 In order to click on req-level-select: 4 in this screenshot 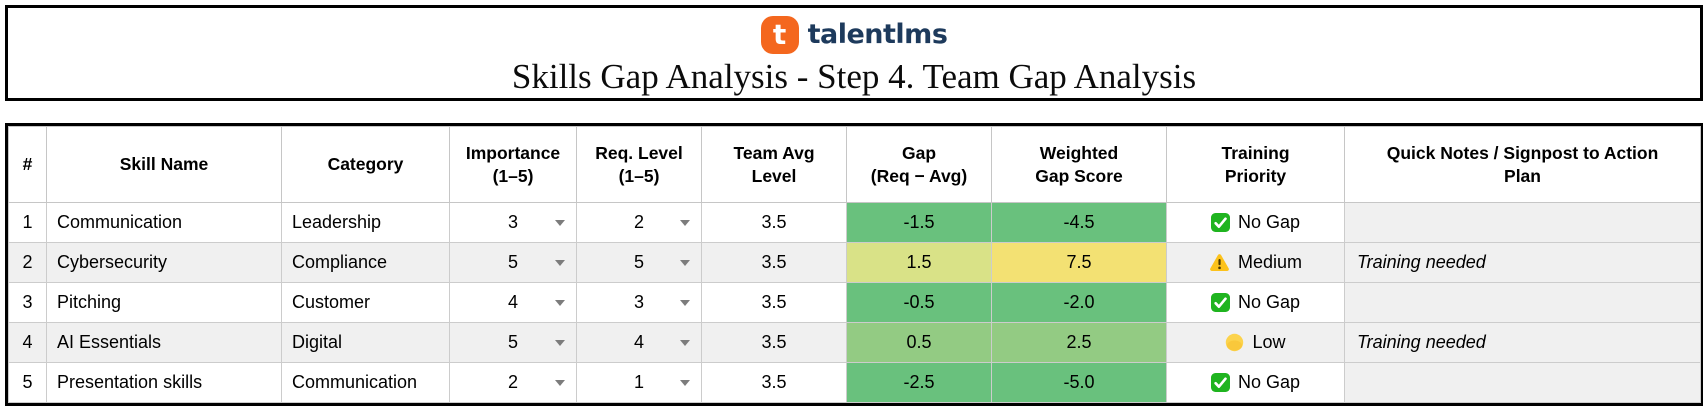, I will do `click(639, 342)`.